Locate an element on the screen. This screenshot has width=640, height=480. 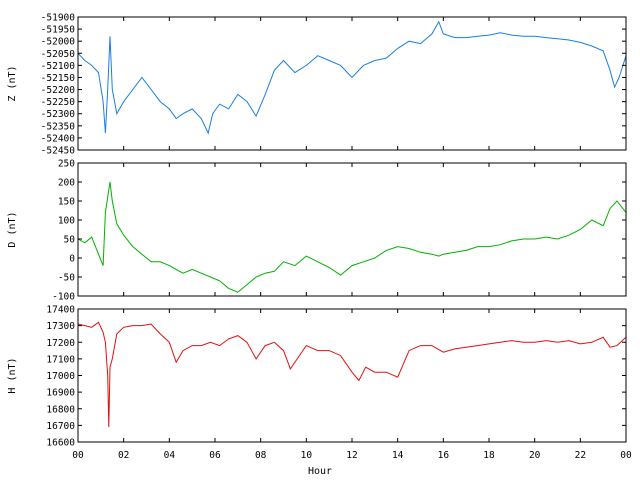
y-tick-label: 16700 is located at coordinates (60, 426).